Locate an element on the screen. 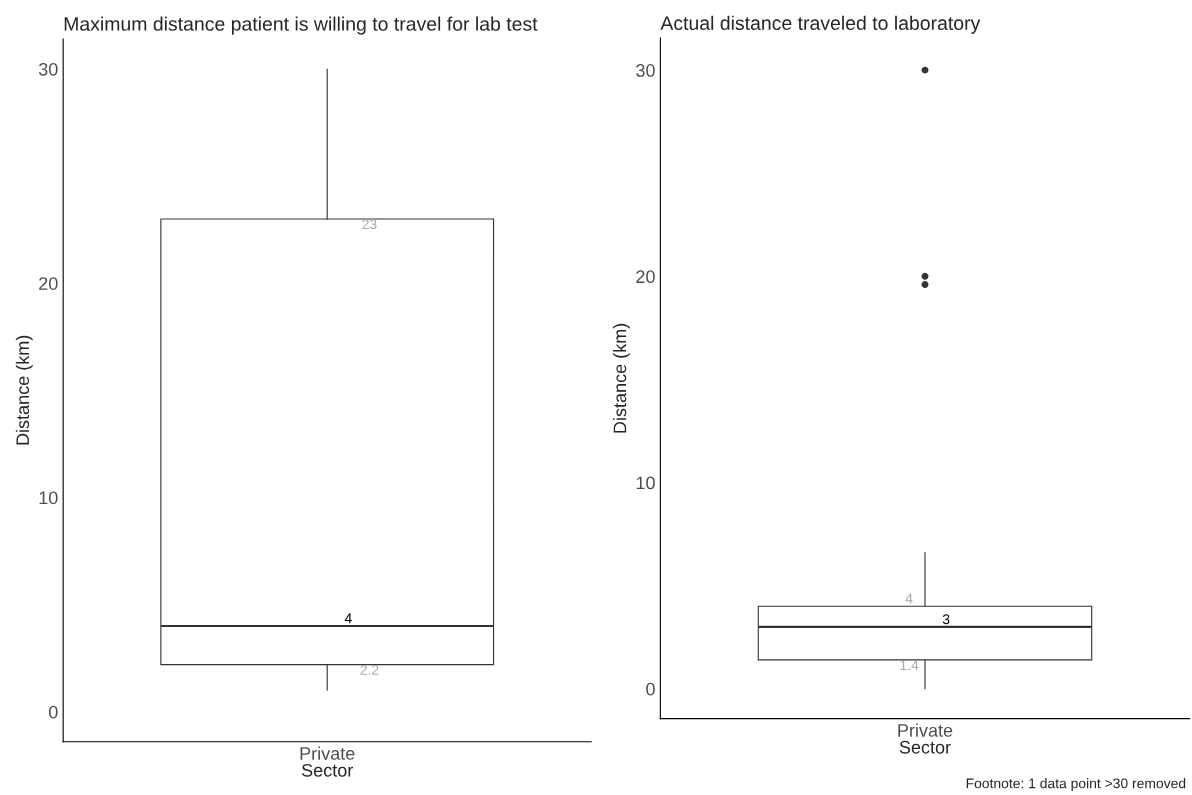 Image resolution: width=1192 pixels, height=795 pixels. annotation: 3 is located at coordinates (946, 619).